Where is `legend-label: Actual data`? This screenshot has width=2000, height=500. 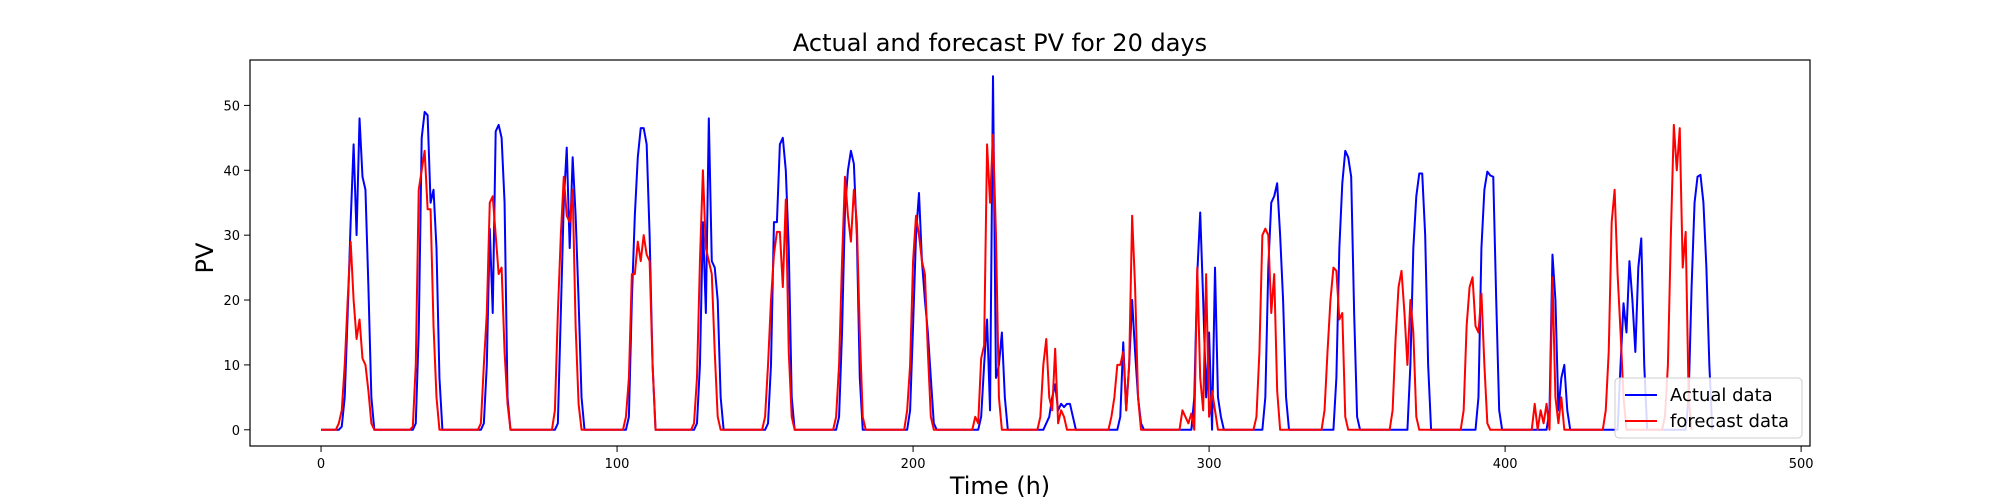 legend-label: Actual data is located at coordinates (1721, 395).